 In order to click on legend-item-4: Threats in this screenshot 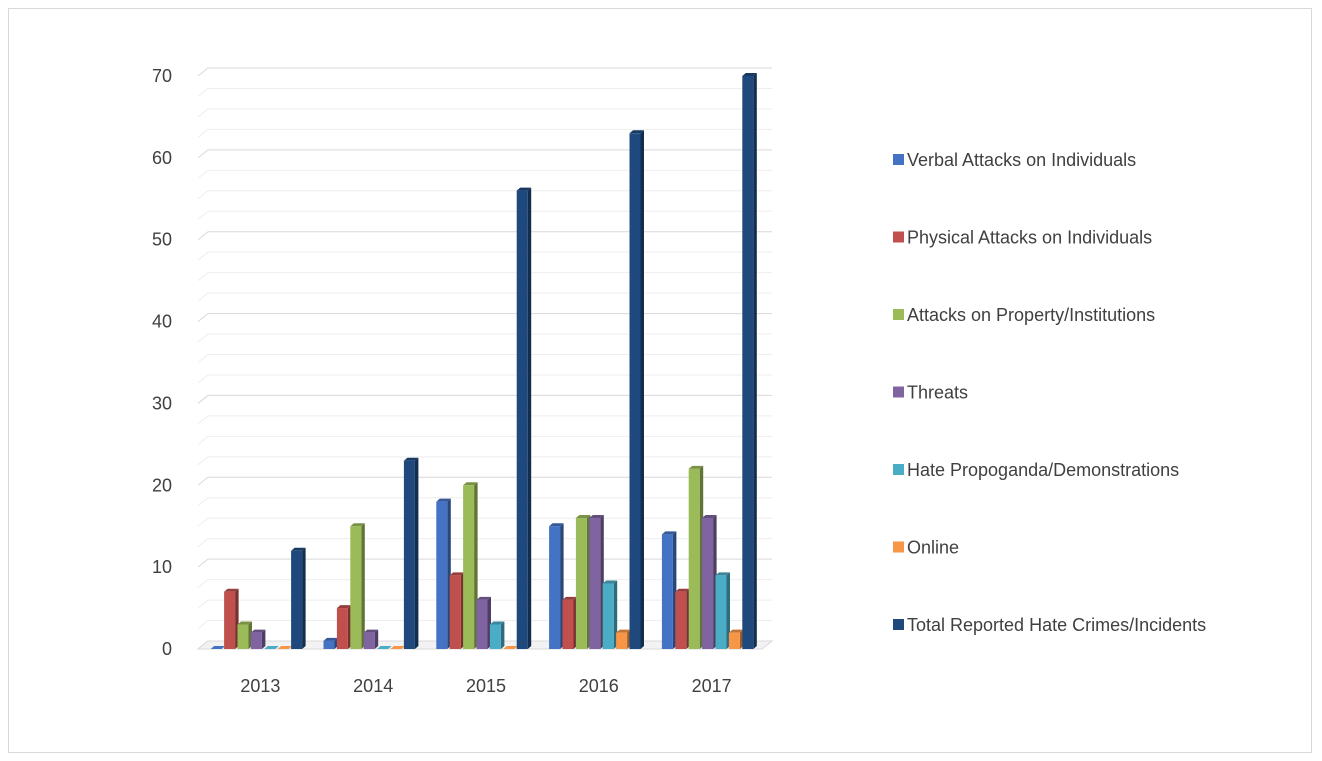, I will do `click(930, 393)`.